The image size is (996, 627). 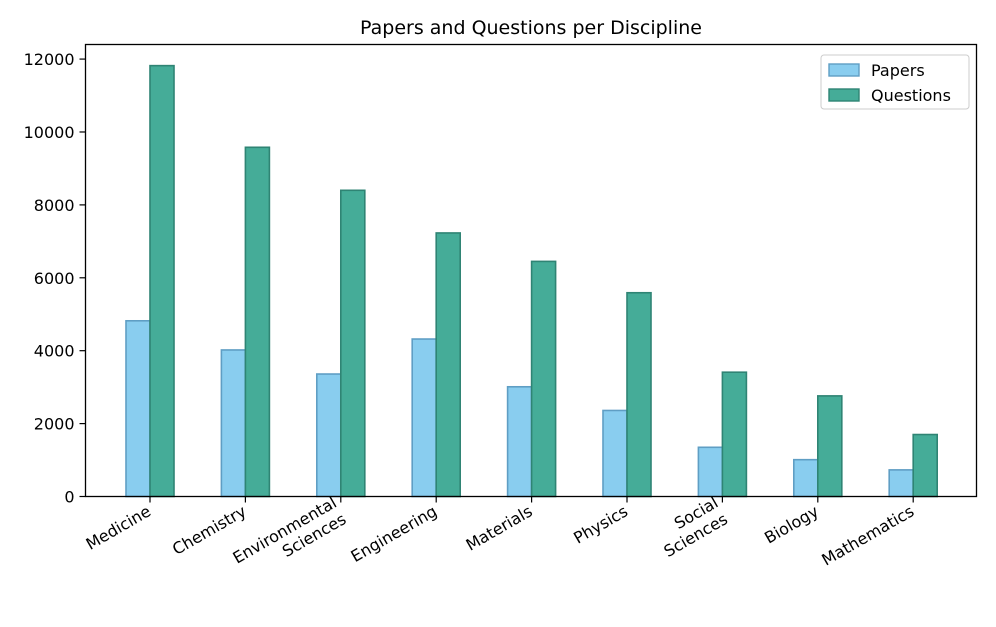 What do you see at coordinates (54, 278) in the screenshot?
I see `y-tick-label-3: 6000` at bounding box center [54, 278].